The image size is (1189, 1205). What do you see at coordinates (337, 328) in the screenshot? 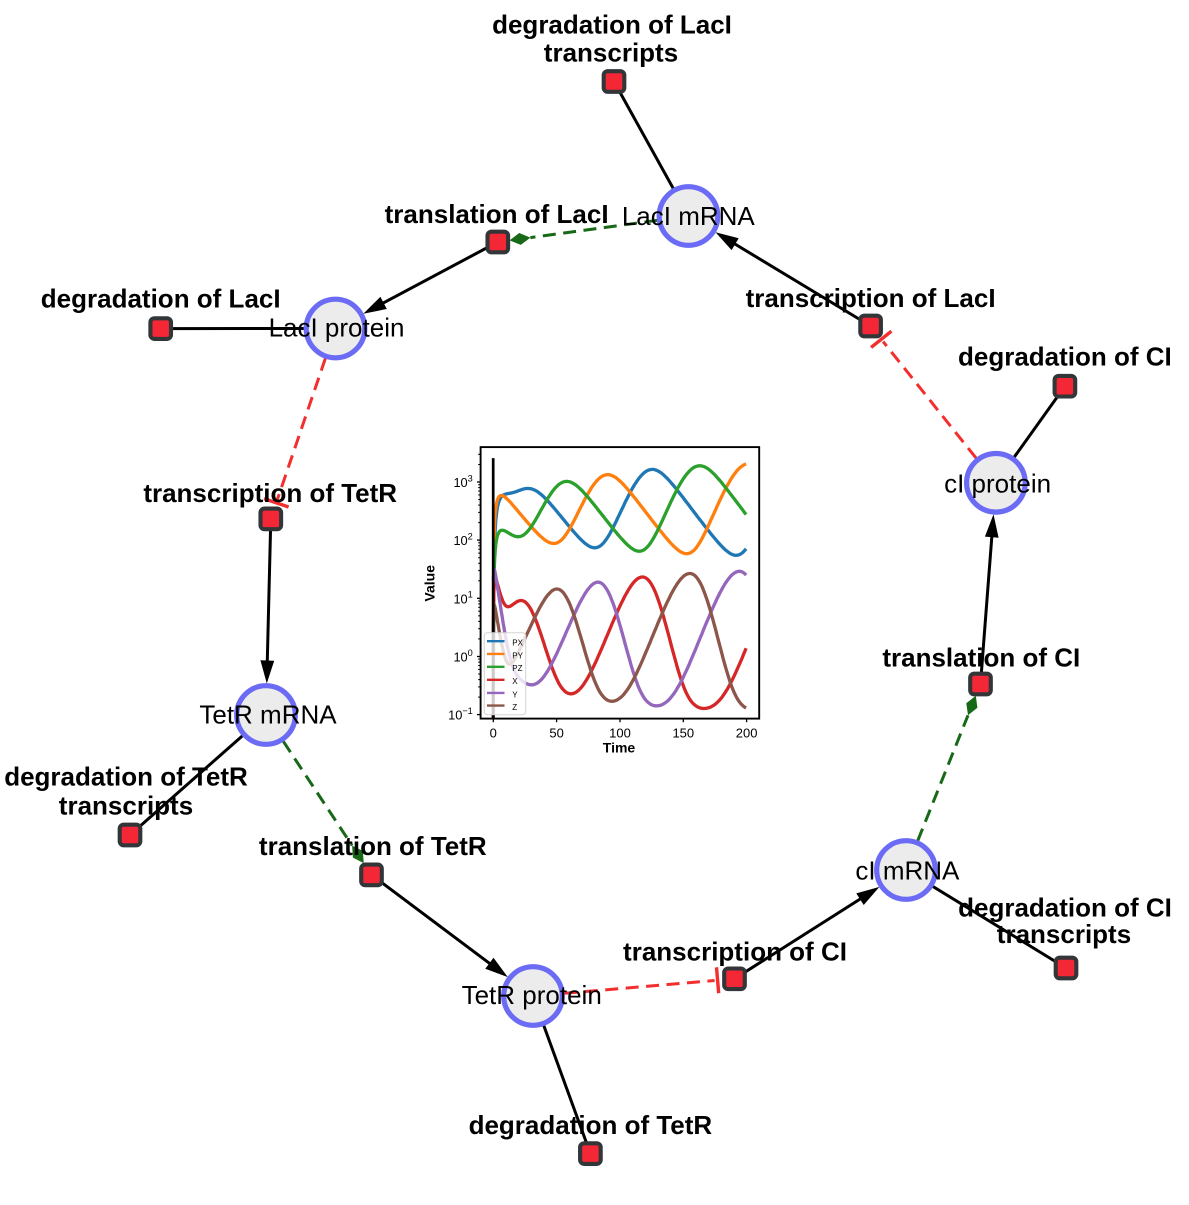
I see `svg-text: LacI protein` at bounding box center [337, 328].